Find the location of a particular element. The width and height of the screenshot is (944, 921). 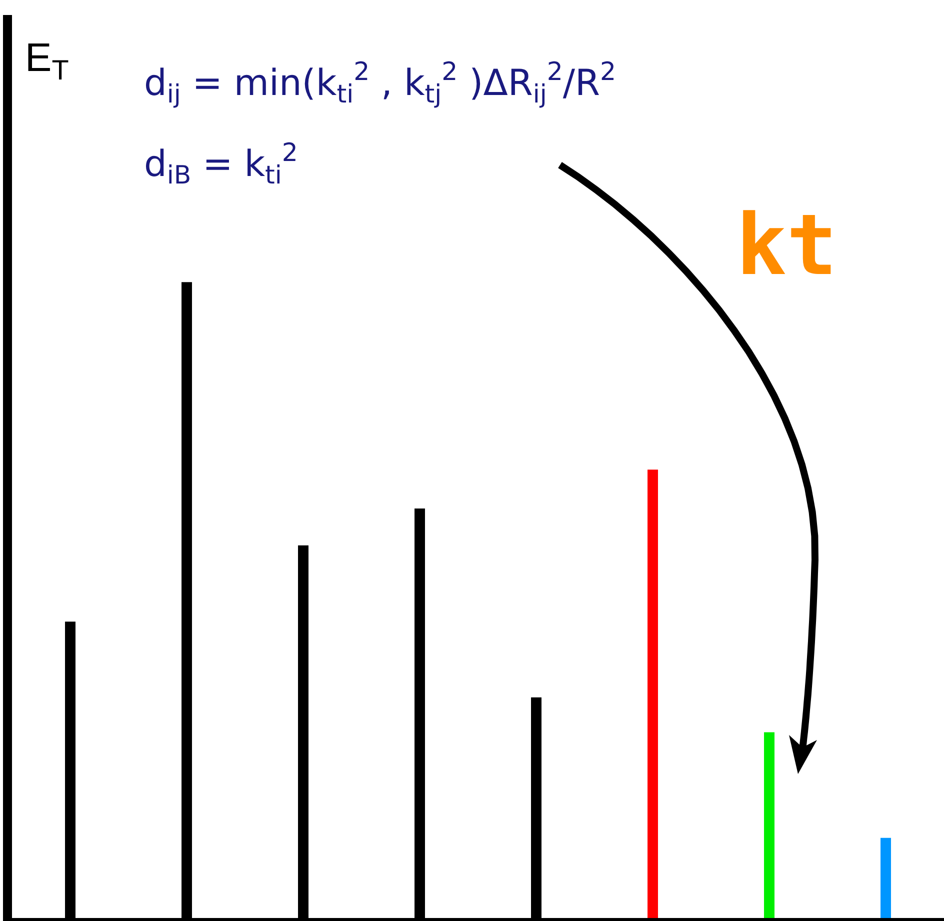

annotation: kt is located at coordinates (787, 245).